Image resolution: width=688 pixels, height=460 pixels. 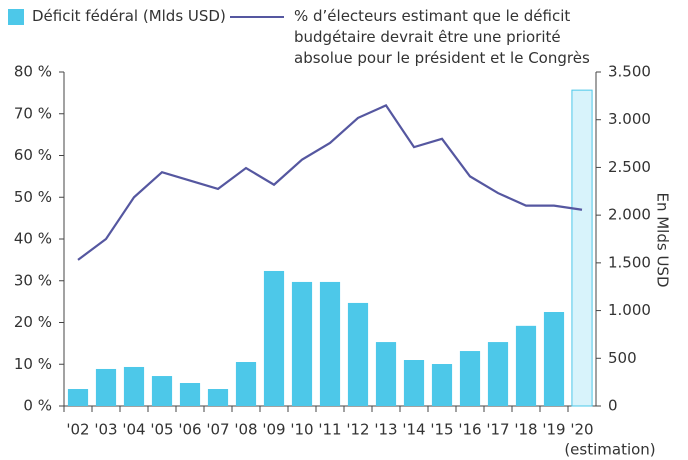 I want to click on y2-tick-label: 2.000, so click(x=629, y=215).